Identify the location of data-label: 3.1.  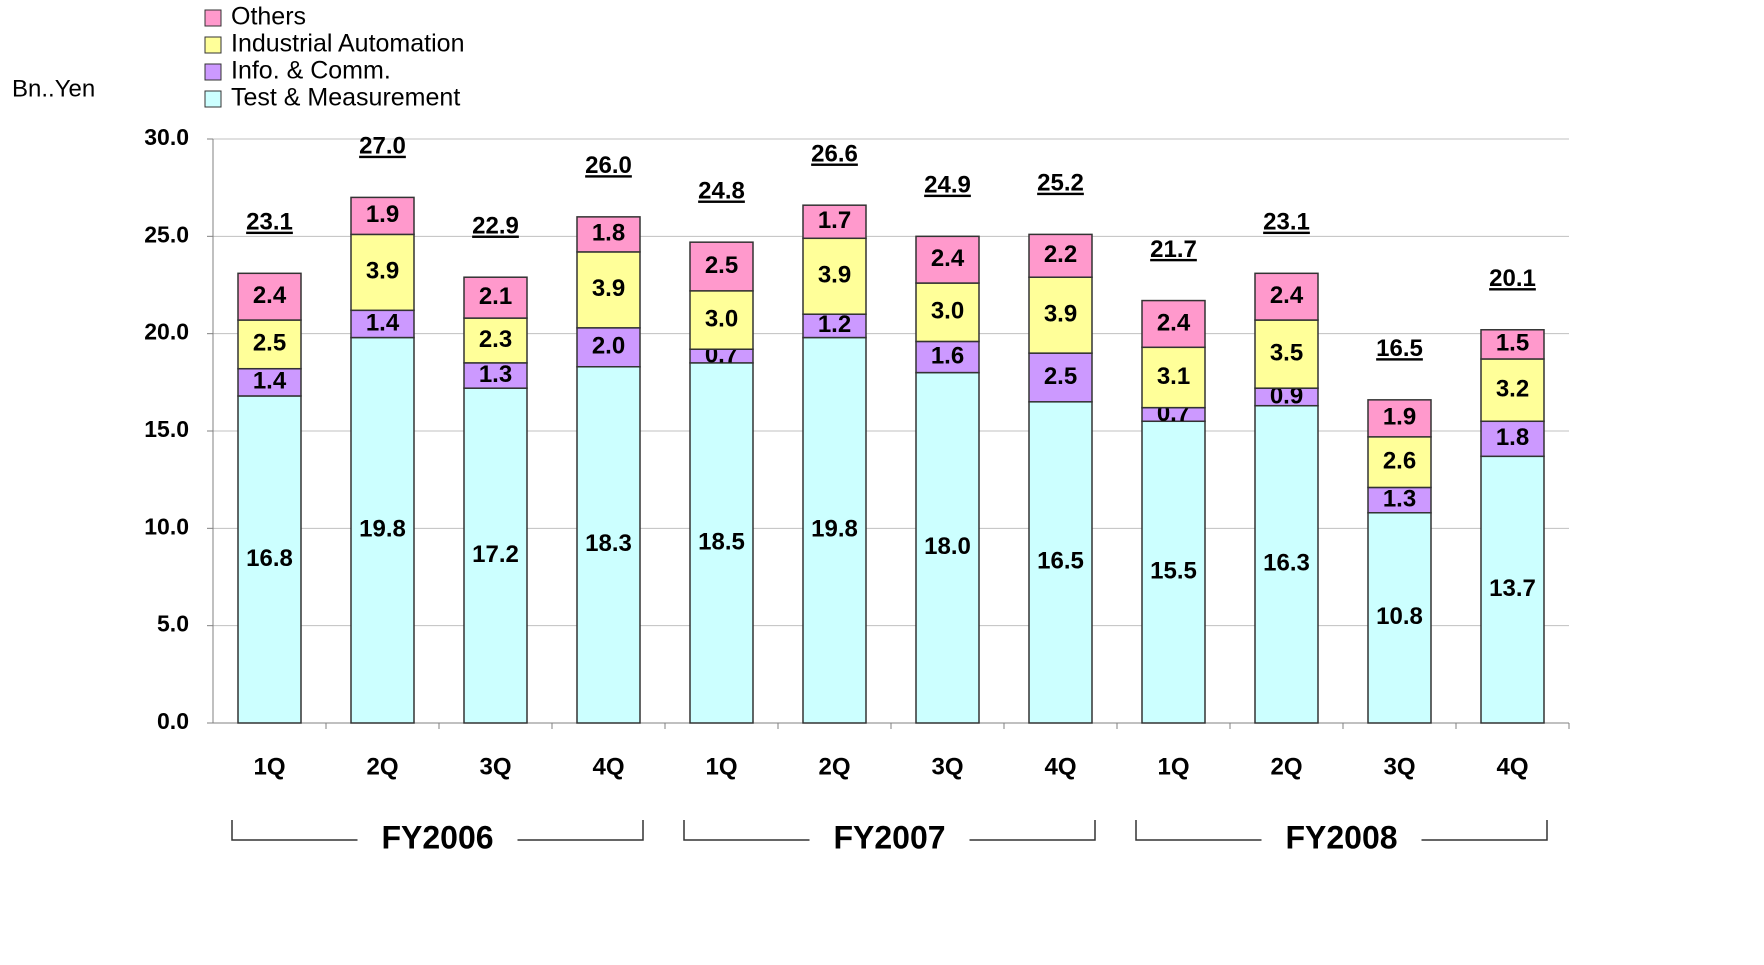
(1173, 376).